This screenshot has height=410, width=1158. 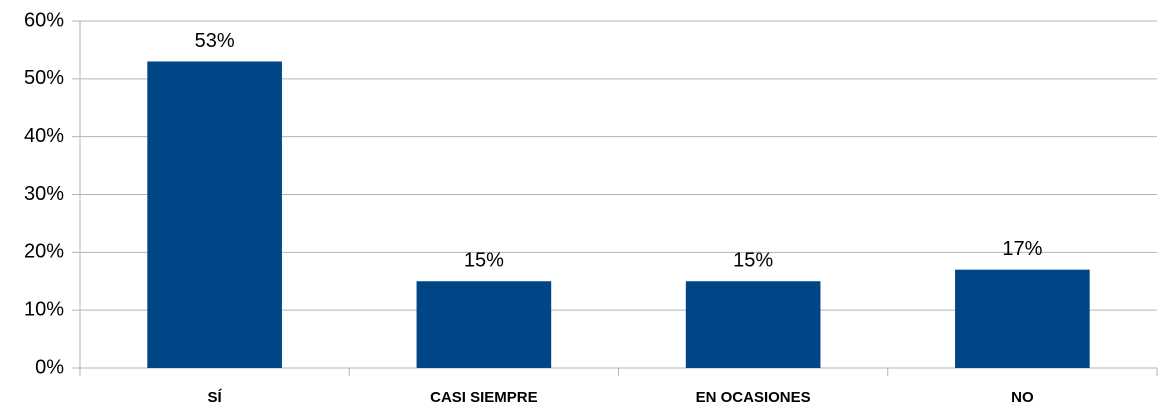 I want to click on y-tick-label: 40%, so click(x=44, y=136).